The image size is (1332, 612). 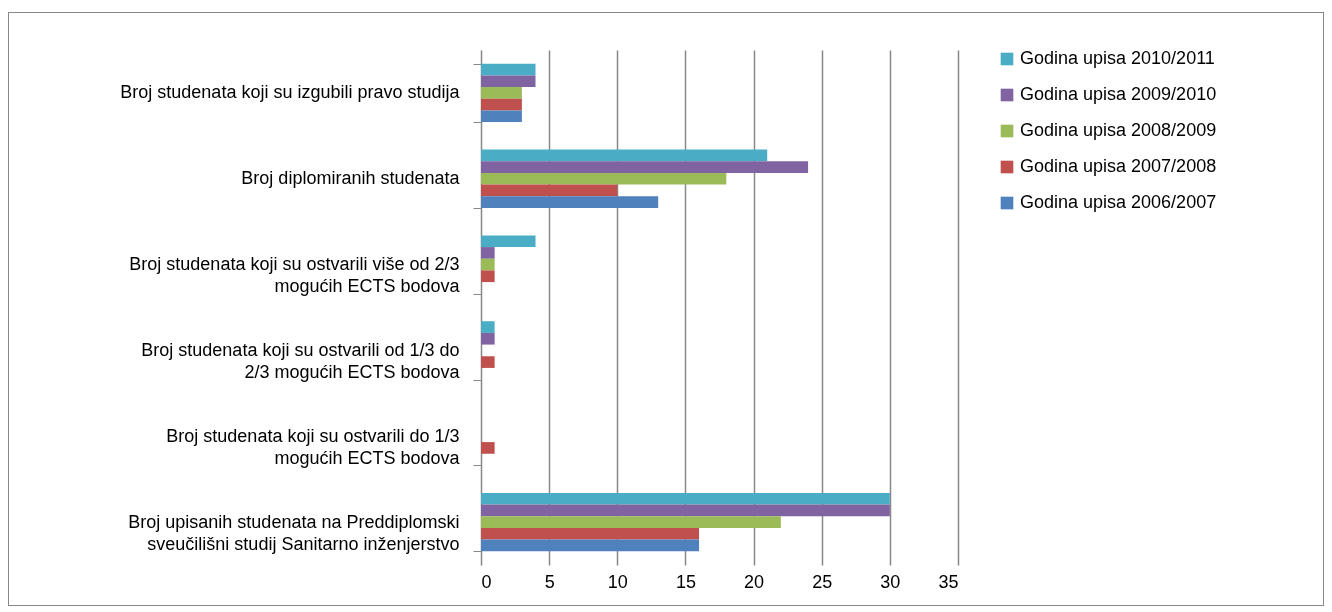 I want to click on legend-label: Godina upisa 2007/2008, so click(x=1118, y=166).